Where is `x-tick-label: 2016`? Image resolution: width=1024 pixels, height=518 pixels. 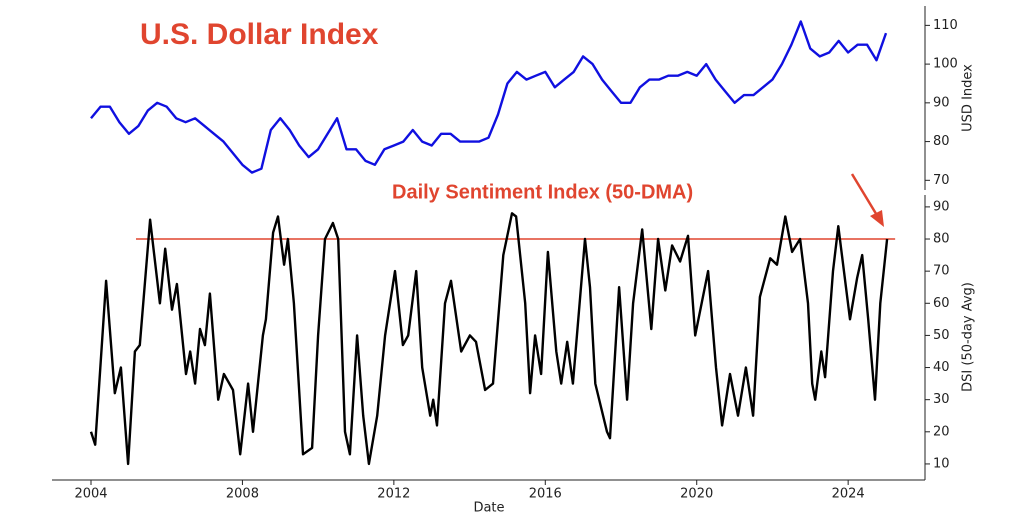 x-tick-label: 2016 is located at coordinates (545, 494).